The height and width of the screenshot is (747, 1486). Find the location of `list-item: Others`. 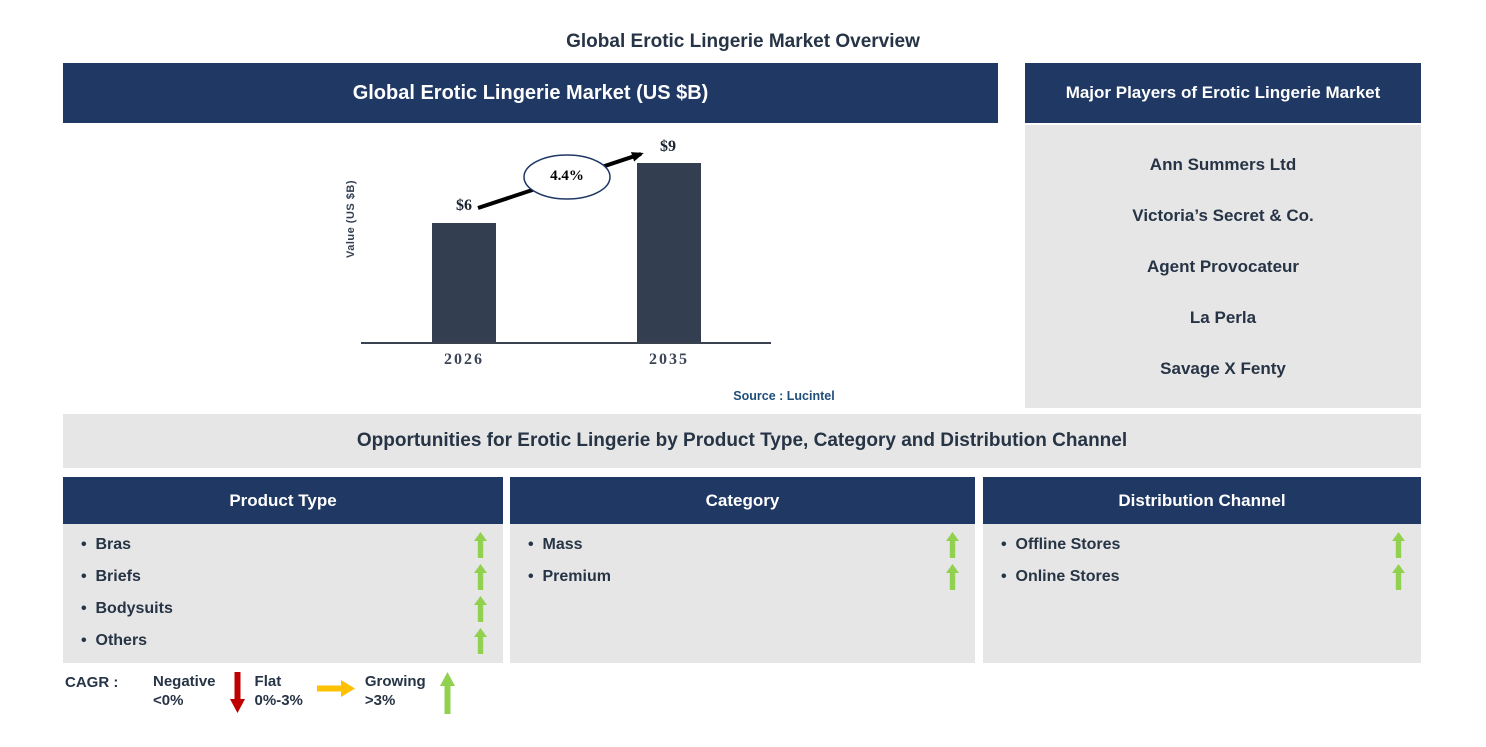

list-item: Others is located at coordinates (283, 641).